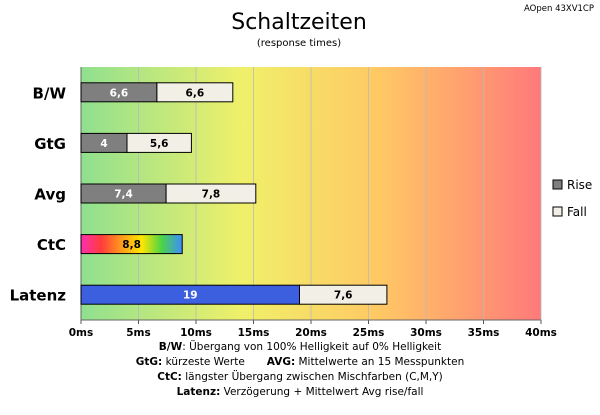  What do you see at coordinates (198, 392) in the screenshot?
I see `footer-key-latenz: Latenz:` at bounding box center [198, 392].